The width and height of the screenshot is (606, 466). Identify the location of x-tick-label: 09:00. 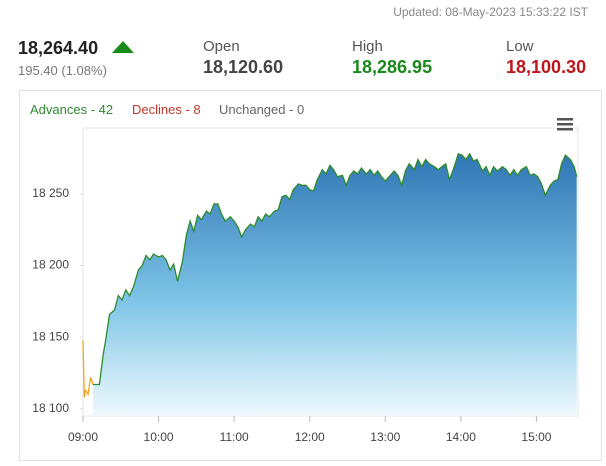
(83, 437).